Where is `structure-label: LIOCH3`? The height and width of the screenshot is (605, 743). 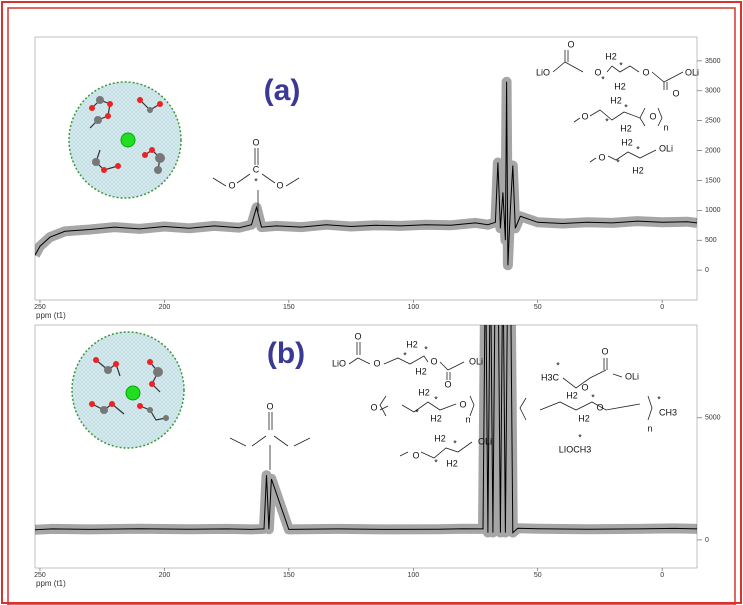 structure-label: LIOCH3 is located at coordinates (575, 449).